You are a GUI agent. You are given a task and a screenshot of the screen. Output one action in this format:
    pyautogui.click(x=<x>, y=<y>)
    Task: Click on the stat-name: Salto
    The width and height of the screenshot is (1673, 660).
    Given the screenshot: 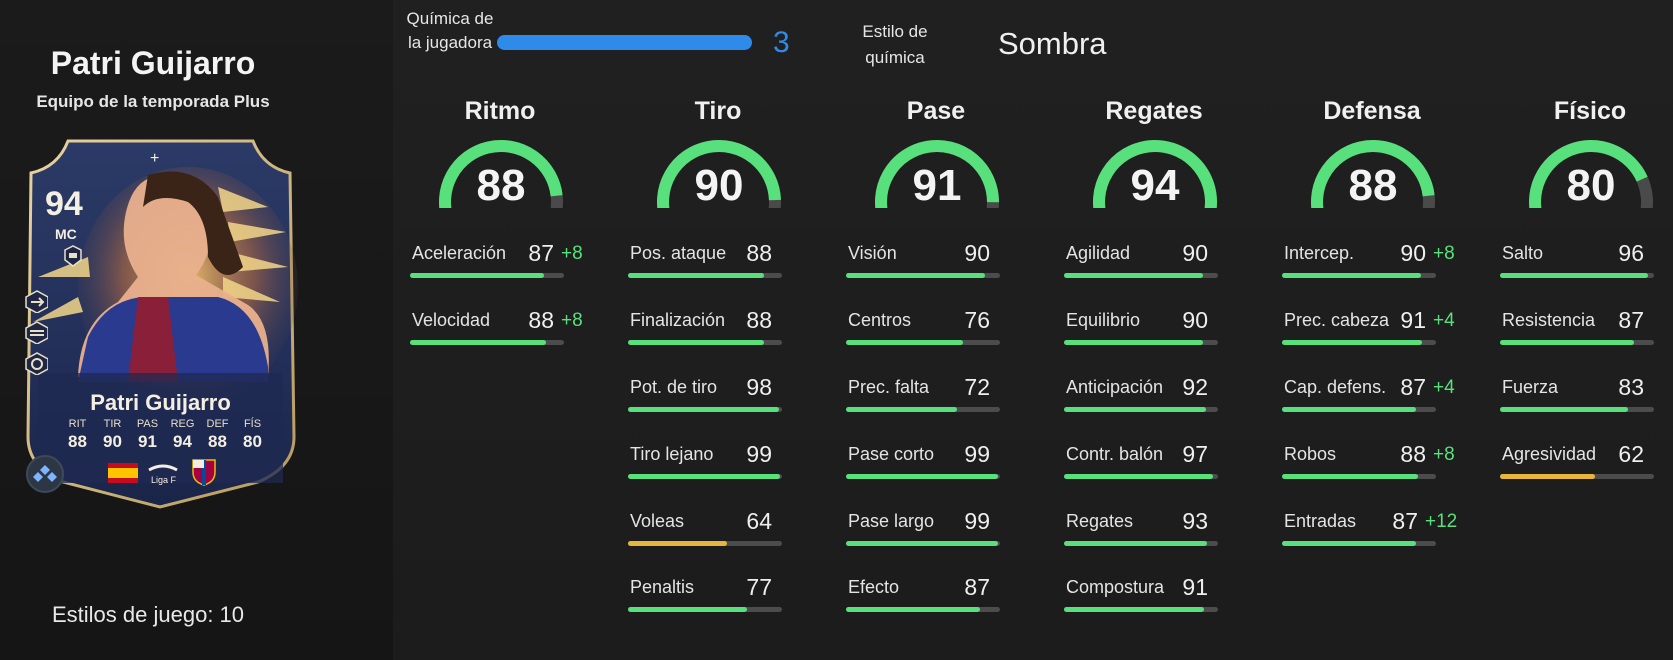 What is the action you would take?
    pyautogui.click(x=1523, y=253)
    